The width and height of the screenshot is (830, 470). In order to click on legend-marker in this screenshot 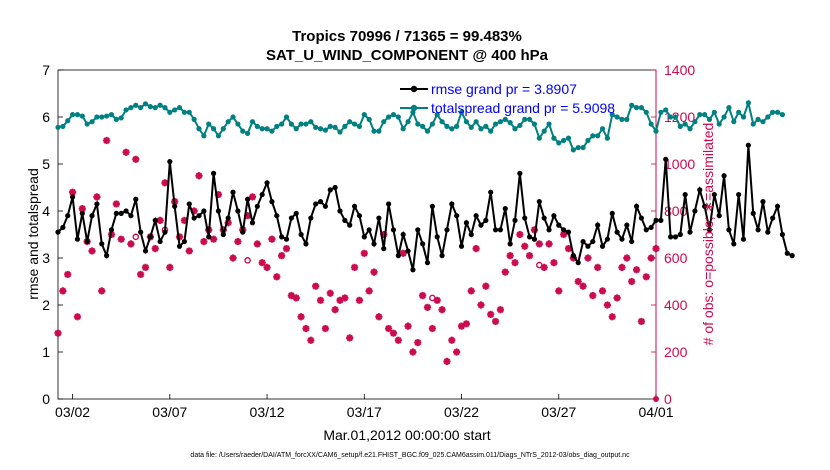, I will do `click(414, 108)`.